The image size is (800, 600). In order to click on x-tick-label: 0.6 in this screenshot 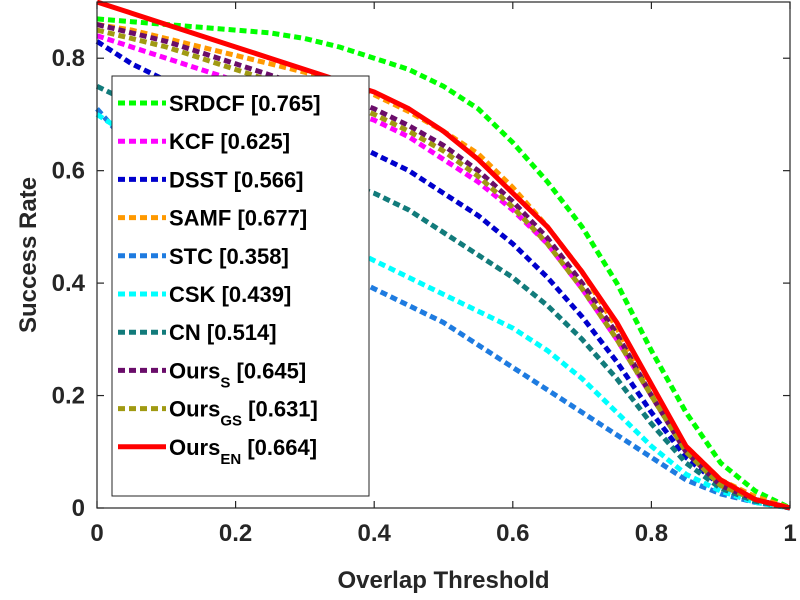, I will do `click(512, 533)`.